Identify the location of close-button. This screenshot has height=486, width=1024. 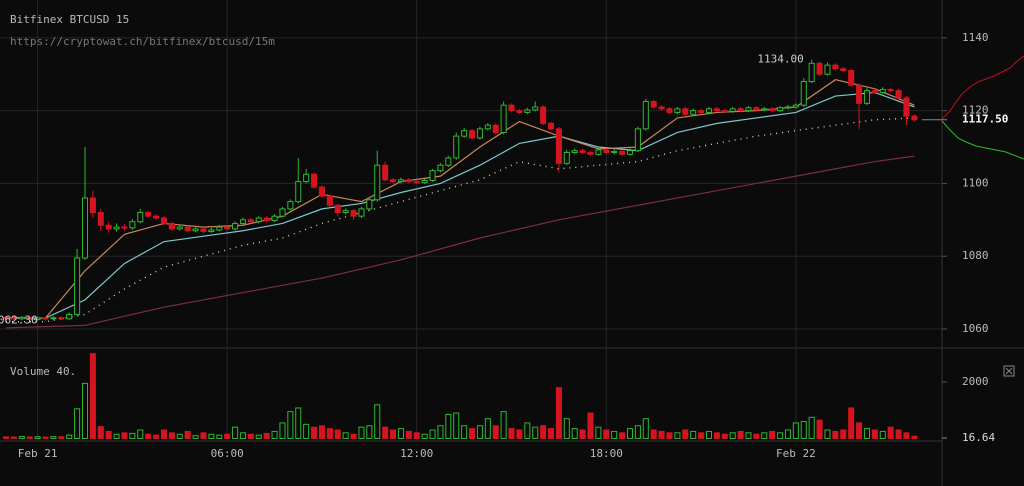
(1009, 371).